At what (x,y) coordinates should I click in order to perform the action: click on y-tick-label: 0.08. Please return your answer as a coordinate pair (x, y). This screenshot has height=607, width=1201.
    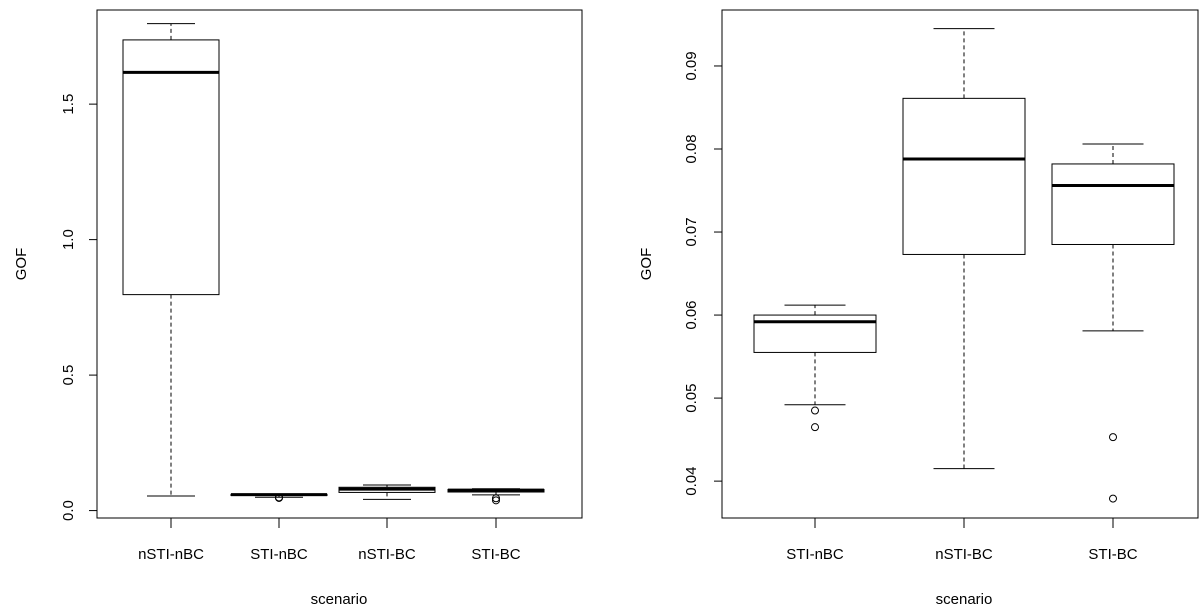
    Looking at the image, I should click on (691, 148).